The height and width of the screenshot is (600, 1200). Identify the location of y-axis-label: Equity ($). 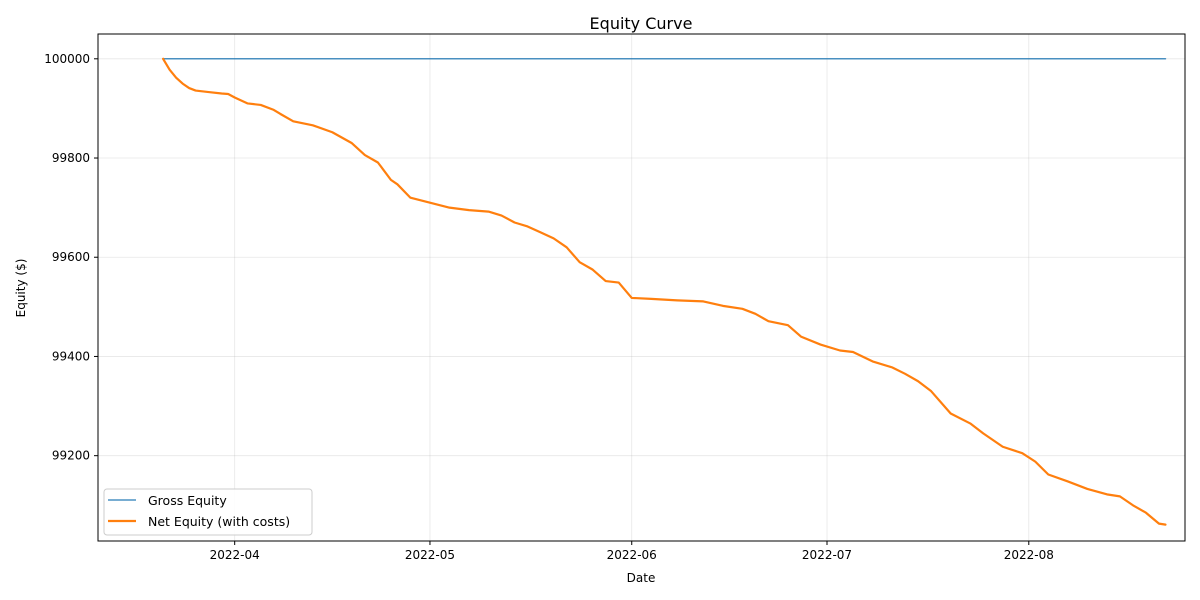
(21, 288).